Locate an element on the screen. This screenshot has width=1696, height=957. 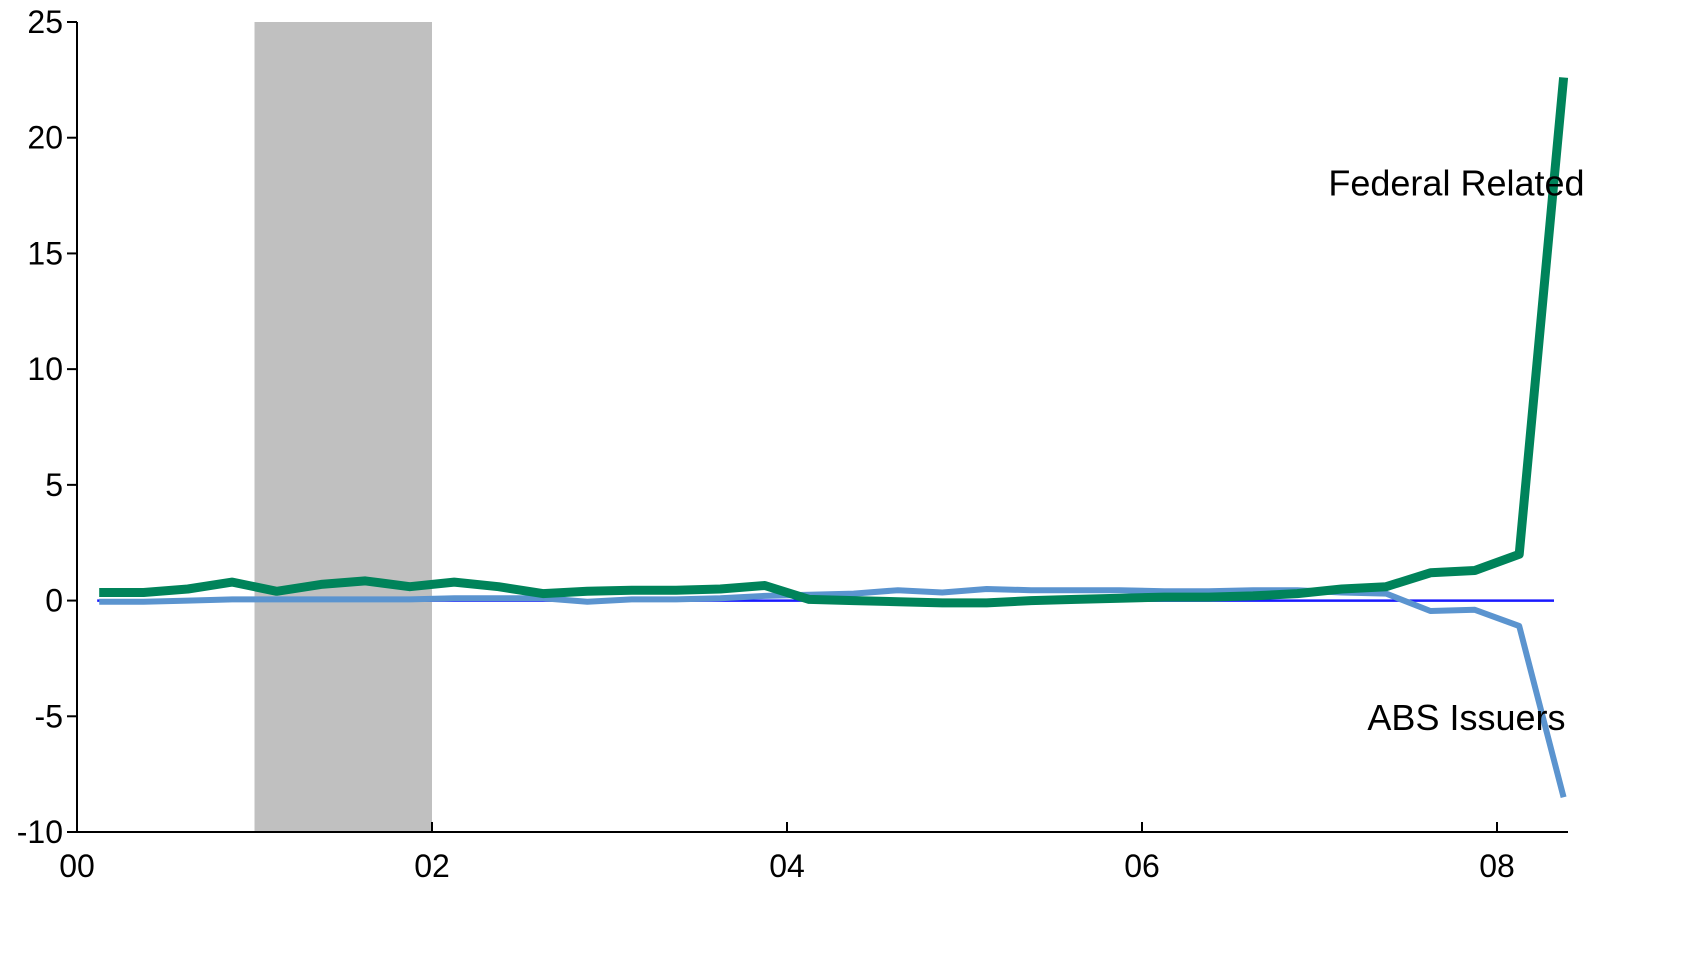
x-tick-label: 06 is located at coordinates (1142, 866).